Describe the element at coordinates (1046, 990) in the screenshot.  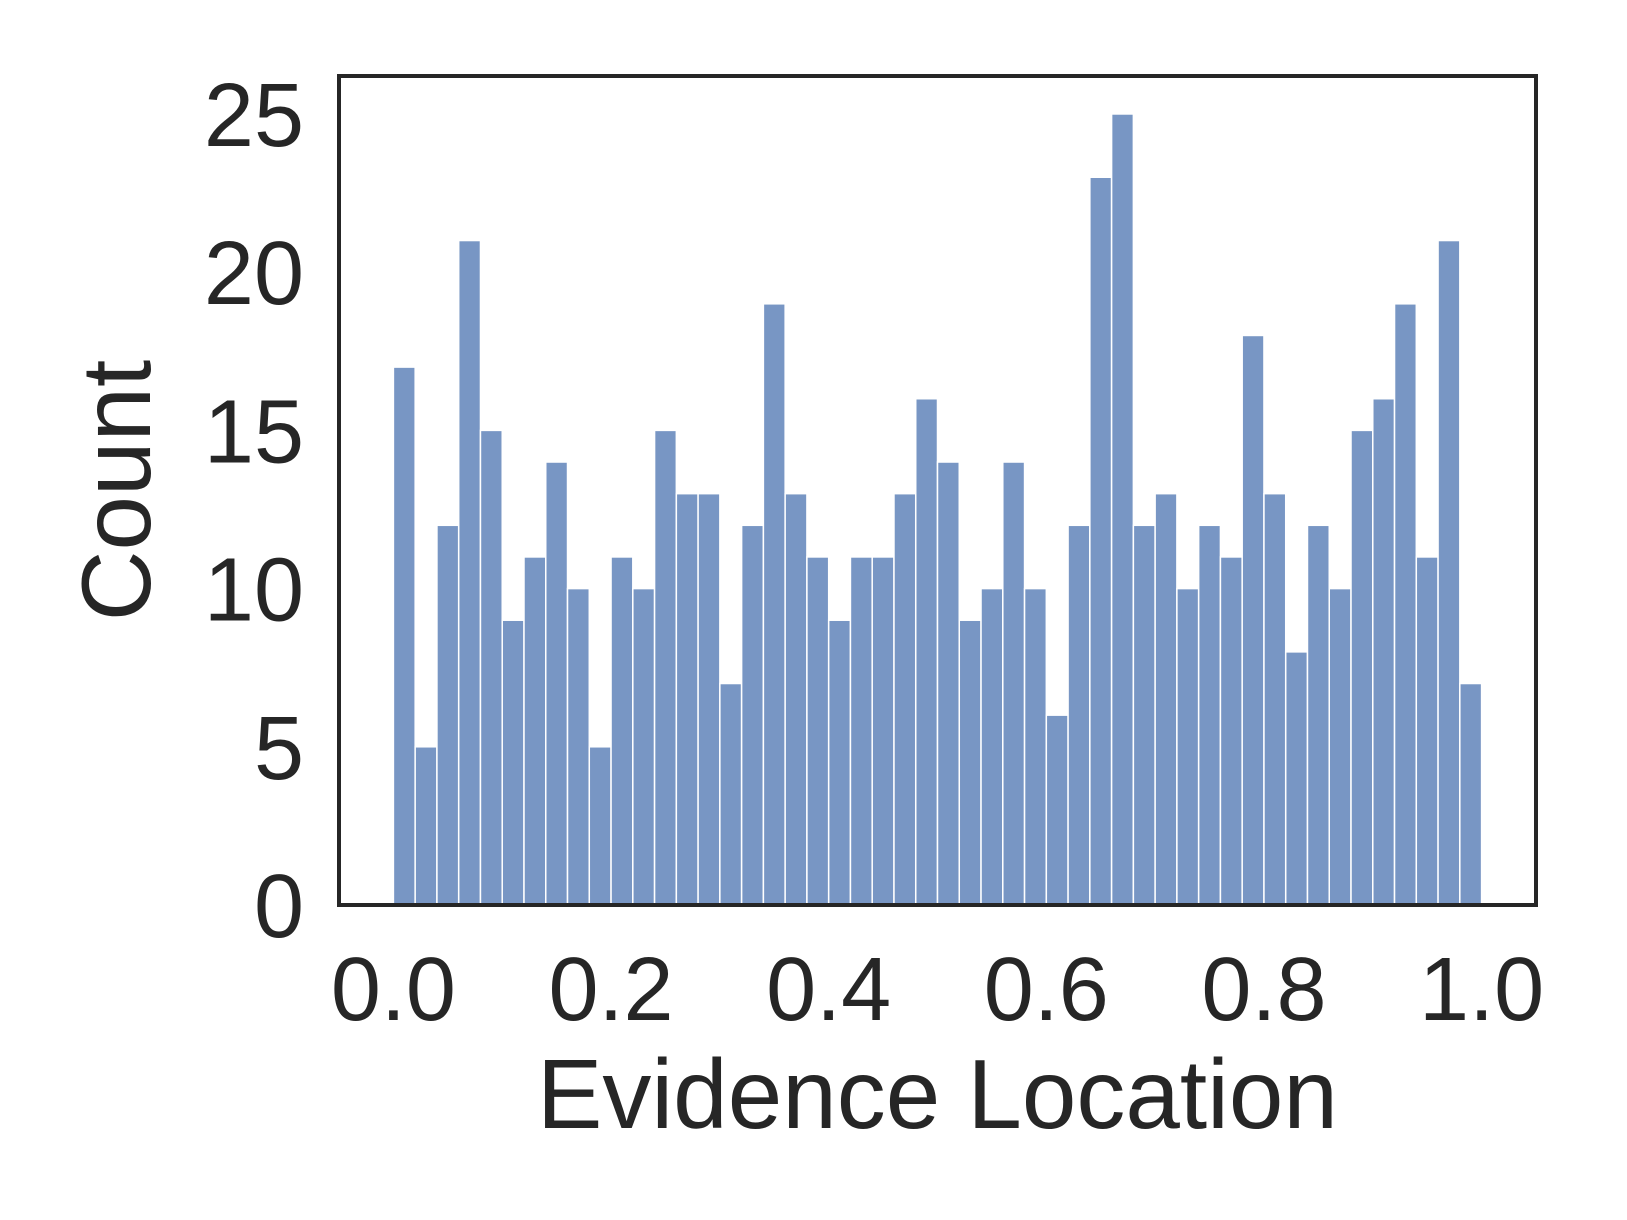
I see `x-tick-label: 0.6` at that location.